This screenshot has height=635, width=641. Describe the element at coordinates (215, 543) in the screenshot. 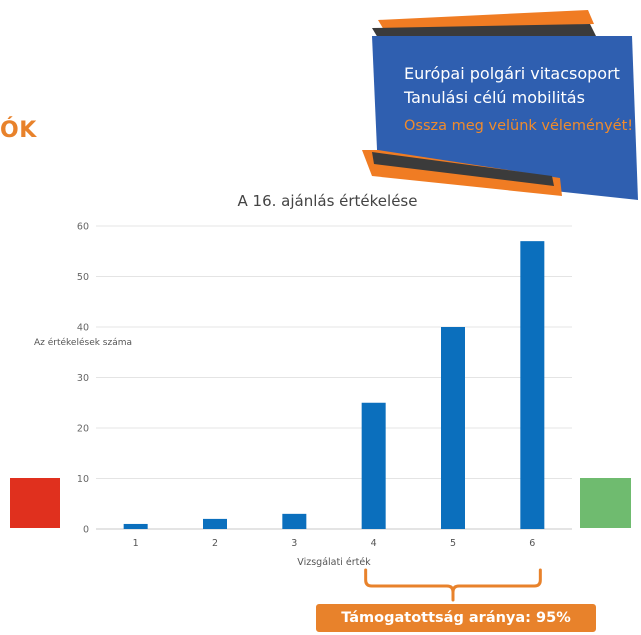

I see `x-tick-label: 2` at that location.